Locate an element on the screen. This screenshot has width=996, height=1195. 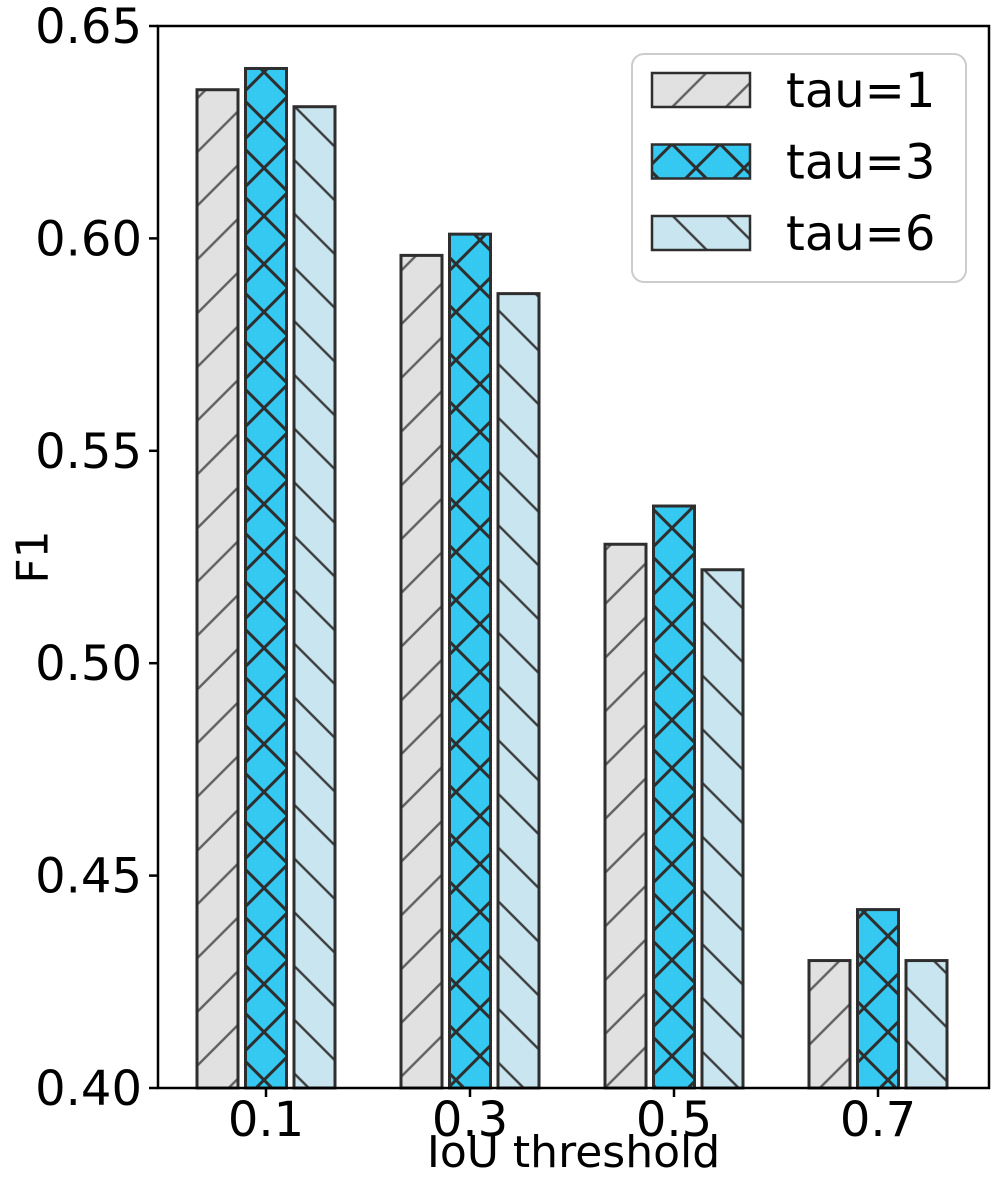
bar-tau=1-iou-0.3 is located at coordinates (421, 671).